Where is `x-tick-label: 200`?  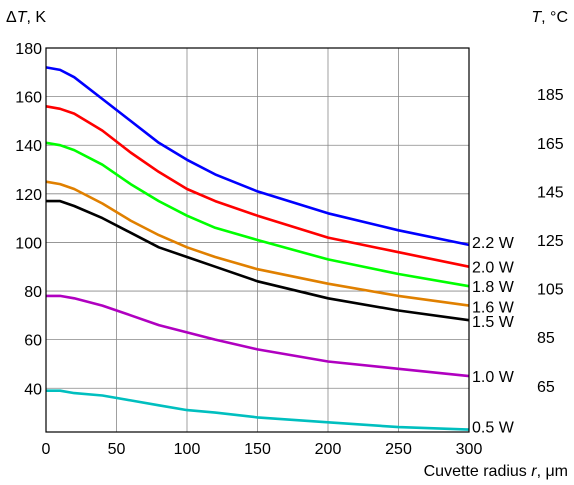
x-tick-label: 200 is located at coordinates (328, 449).